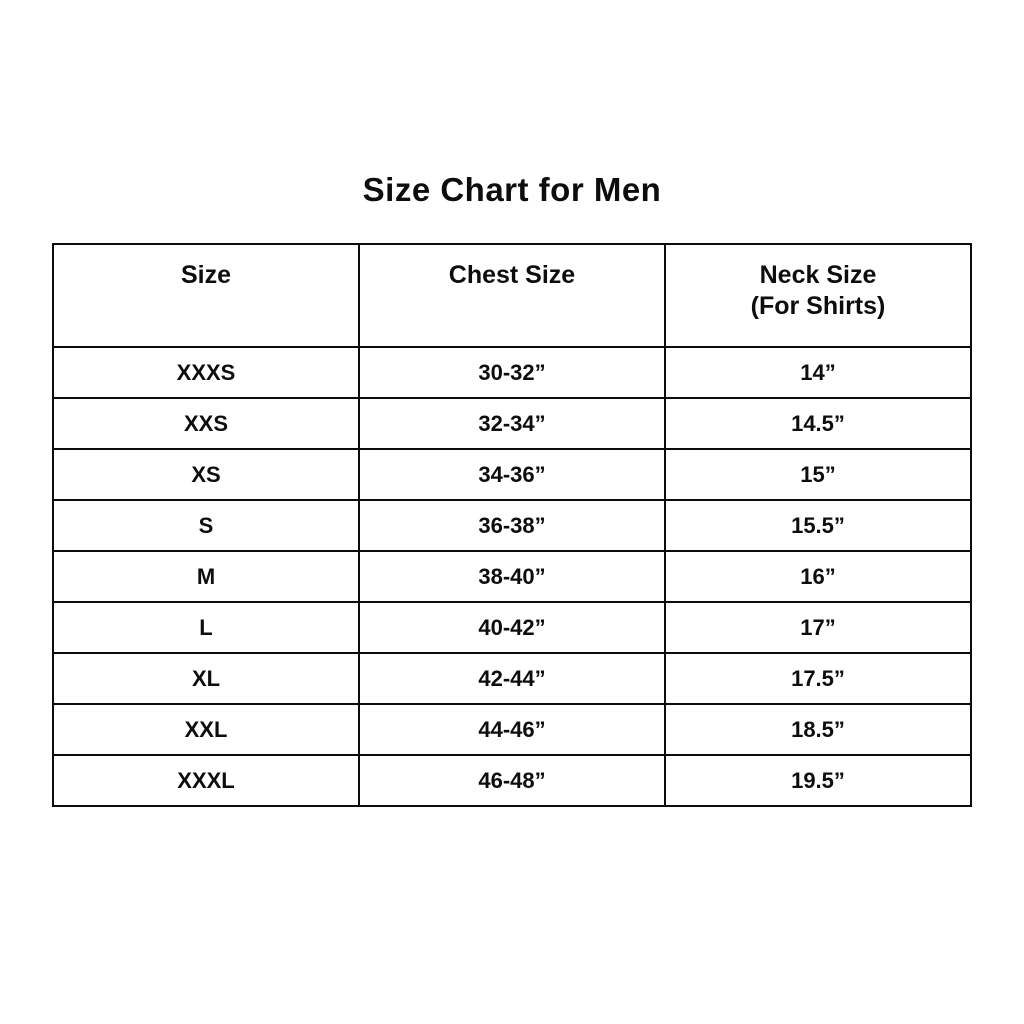 Image resolution: width=1024 pixels, height=1024 pixels. What do you see at coordinates (206, 295) in the screenshot?
I see `column-header-size: Size` at bounding box center [206, 295].